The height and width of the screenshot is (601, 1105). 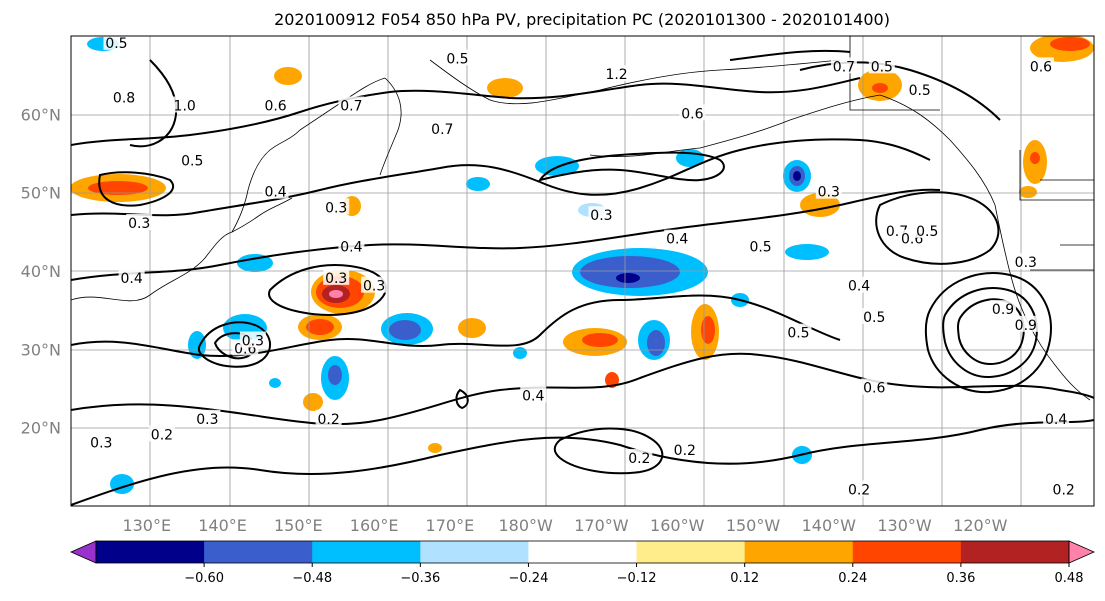 I want to click on contour-label: 1.0, so click(x=185, y=107).